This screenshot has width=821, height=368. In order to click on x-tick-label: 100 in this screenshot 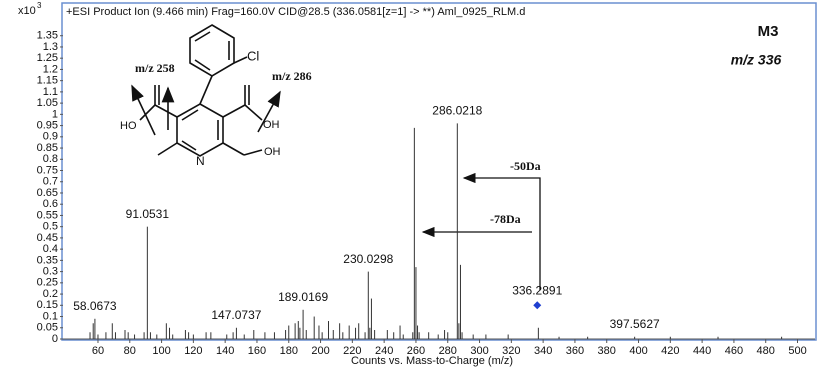, I will do `click(161, 351)`.